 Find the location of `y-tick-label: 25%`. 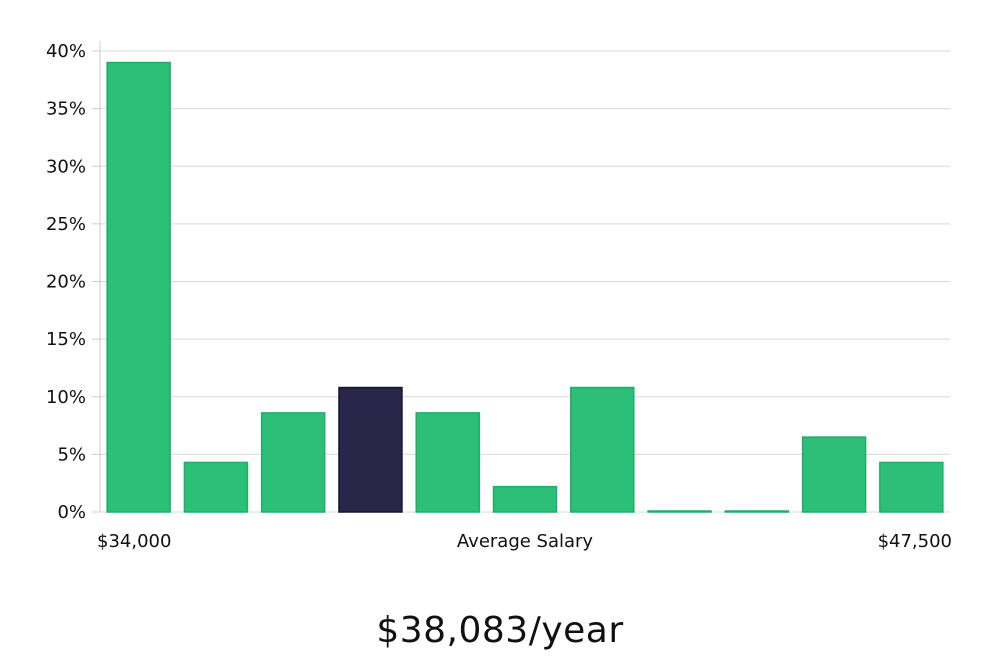

y-tick-label: 25% is located at coordinates (66, 224).